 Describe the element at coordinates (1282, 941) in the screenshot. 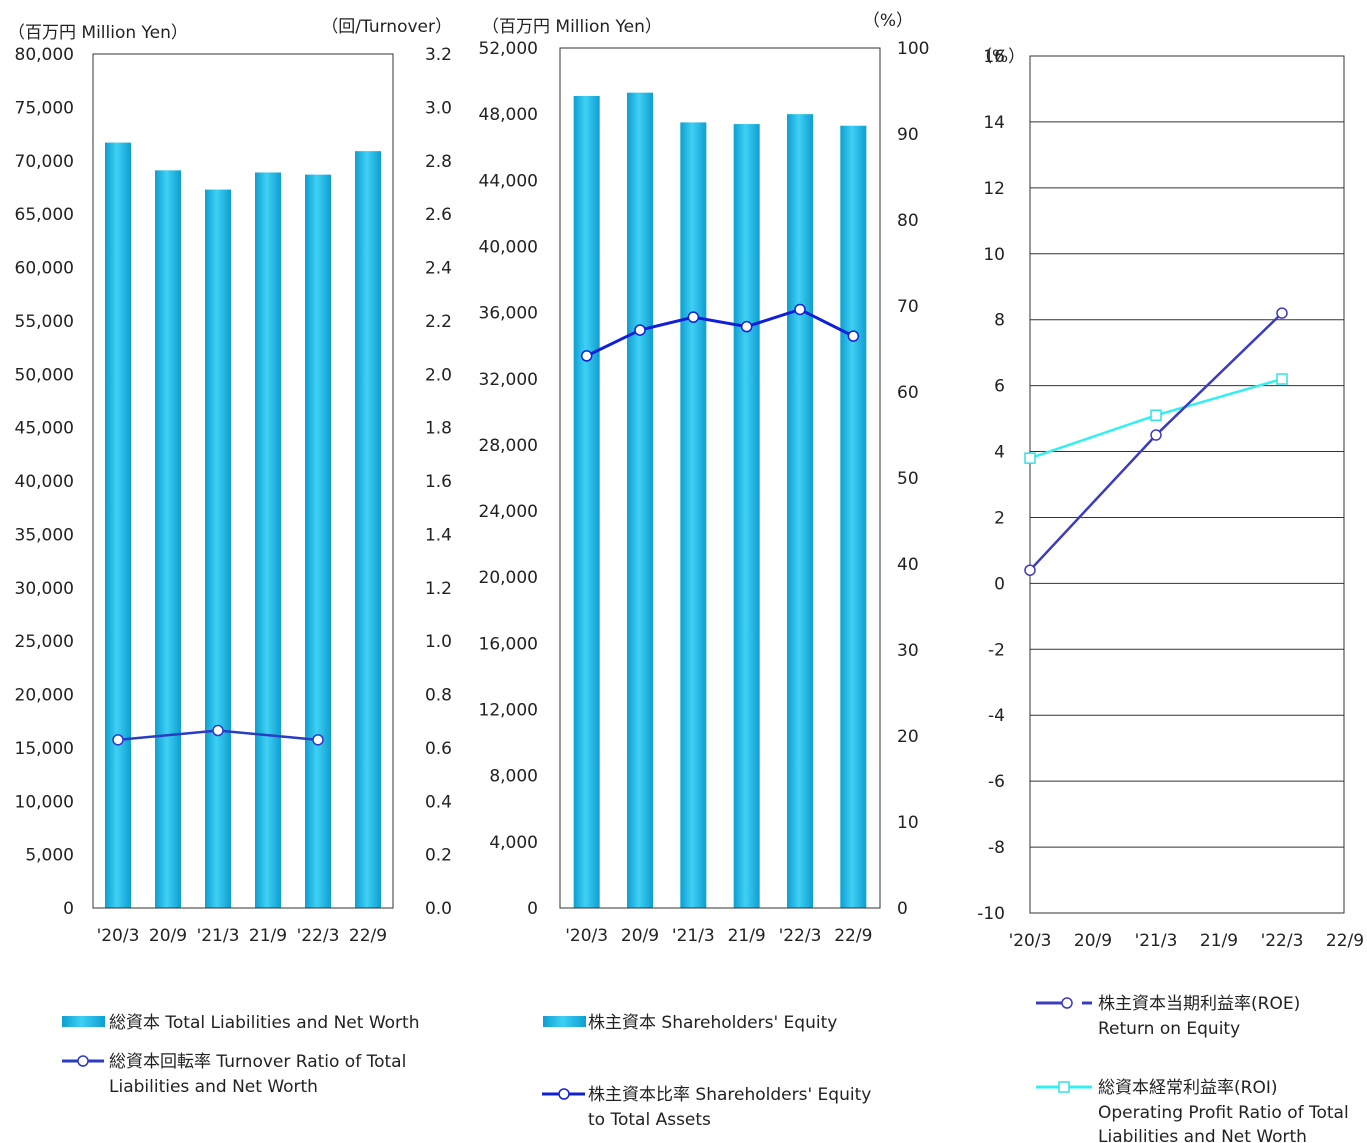

I see `c3-category-label: '22/3` at that location.